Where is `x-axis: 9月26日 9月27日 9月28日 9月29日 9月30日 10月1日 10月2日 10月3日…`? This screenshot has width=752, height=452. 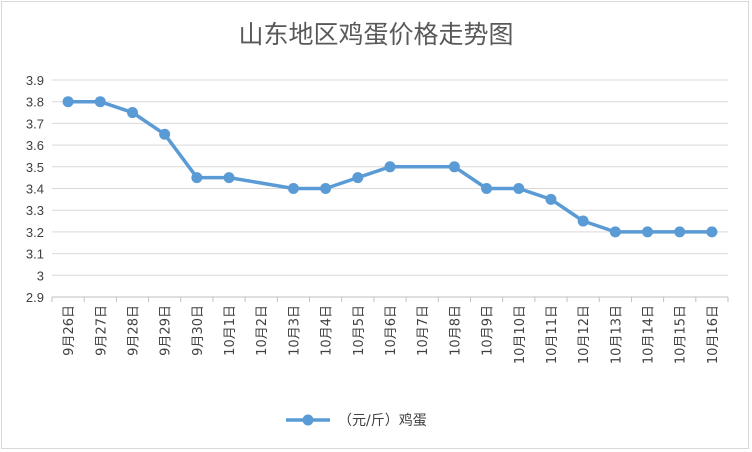 x-axis: 9月26日 9月27日 9月28日 9月29日 9月30日 10月1日 10月2日 10月3日… is located at coordinates (390, 330).